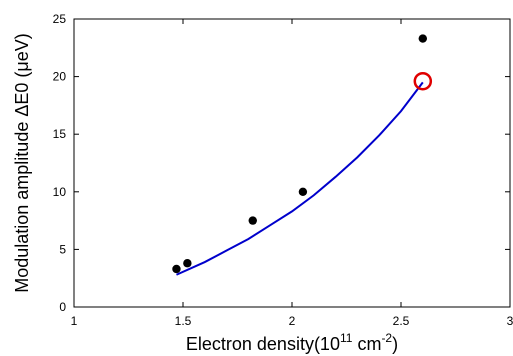  I want to click on y-axis-label: Modulation amplitude ΔE0 (μeV), so click(22, 163).